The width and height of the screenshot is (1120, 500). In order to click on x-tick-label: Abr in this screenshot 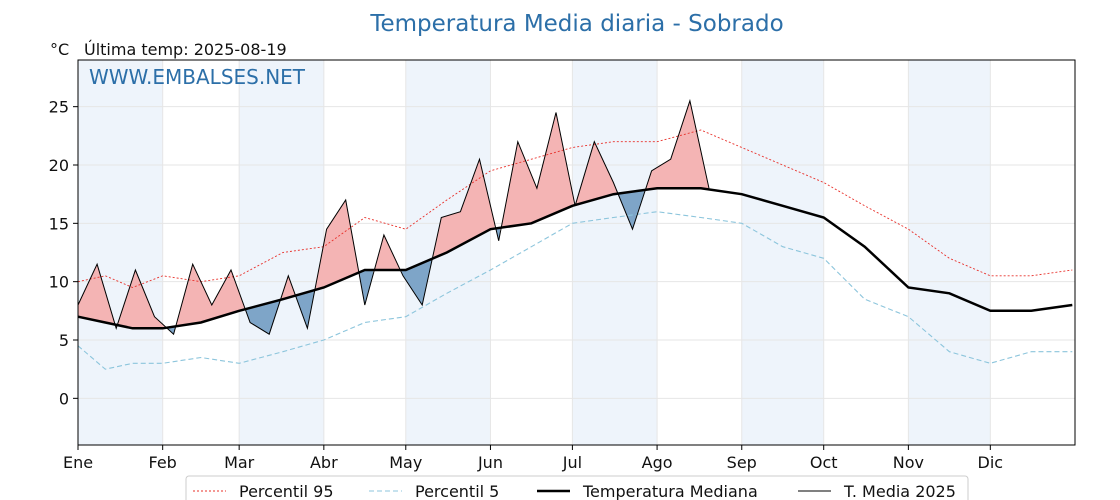, I will do `click(324, 462)`.